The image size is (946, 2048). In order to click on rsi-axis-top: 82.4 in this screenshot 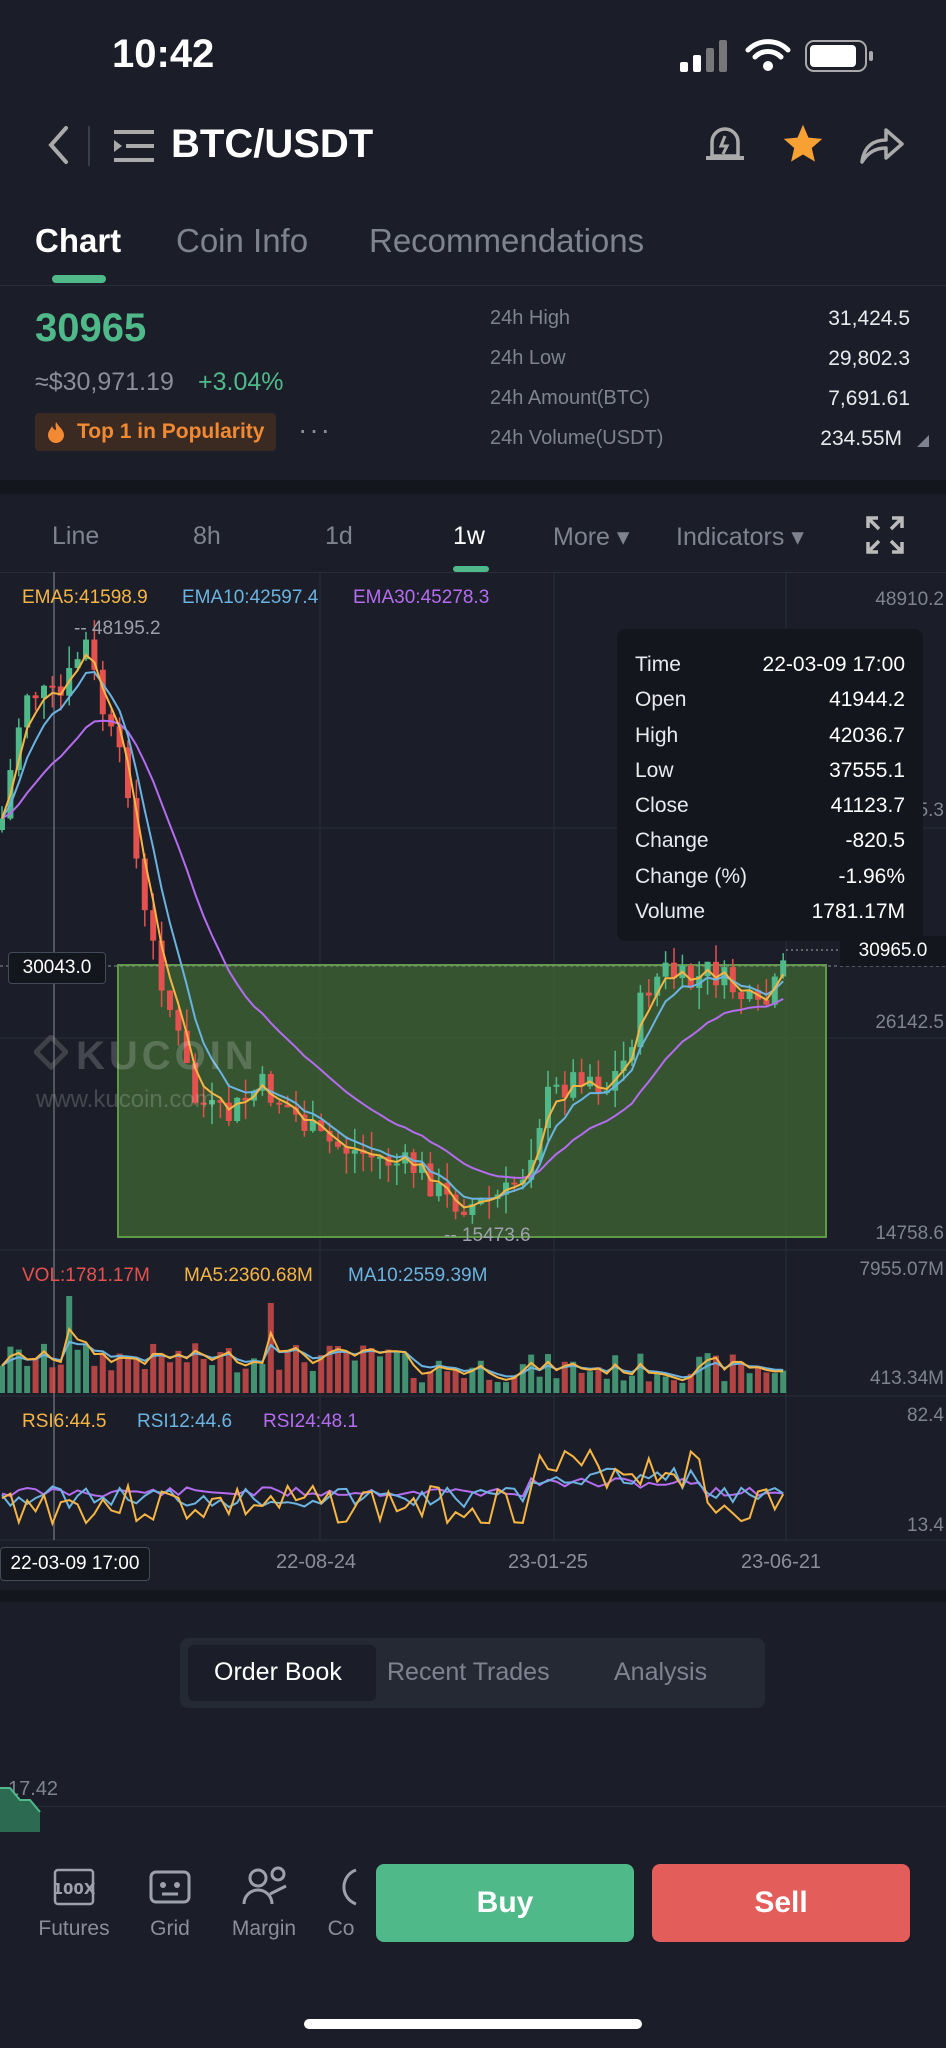, I will do `click(925, 1415)`.